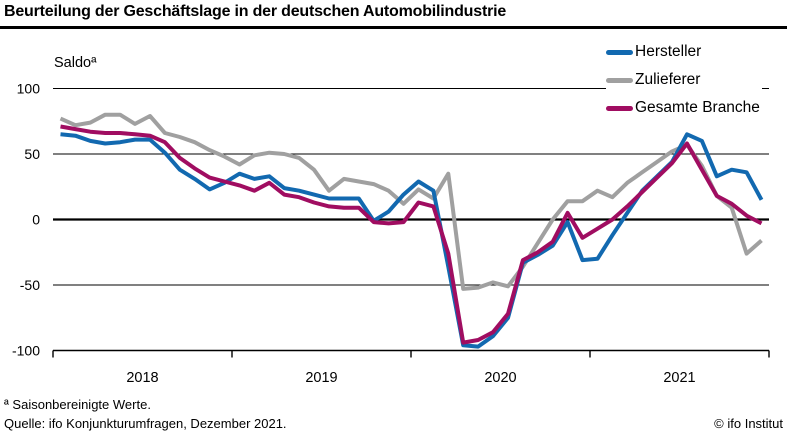 This screenshot has width=787, height=443. I want to click on copyright-note: © ifo Institut, so click(748, 423).